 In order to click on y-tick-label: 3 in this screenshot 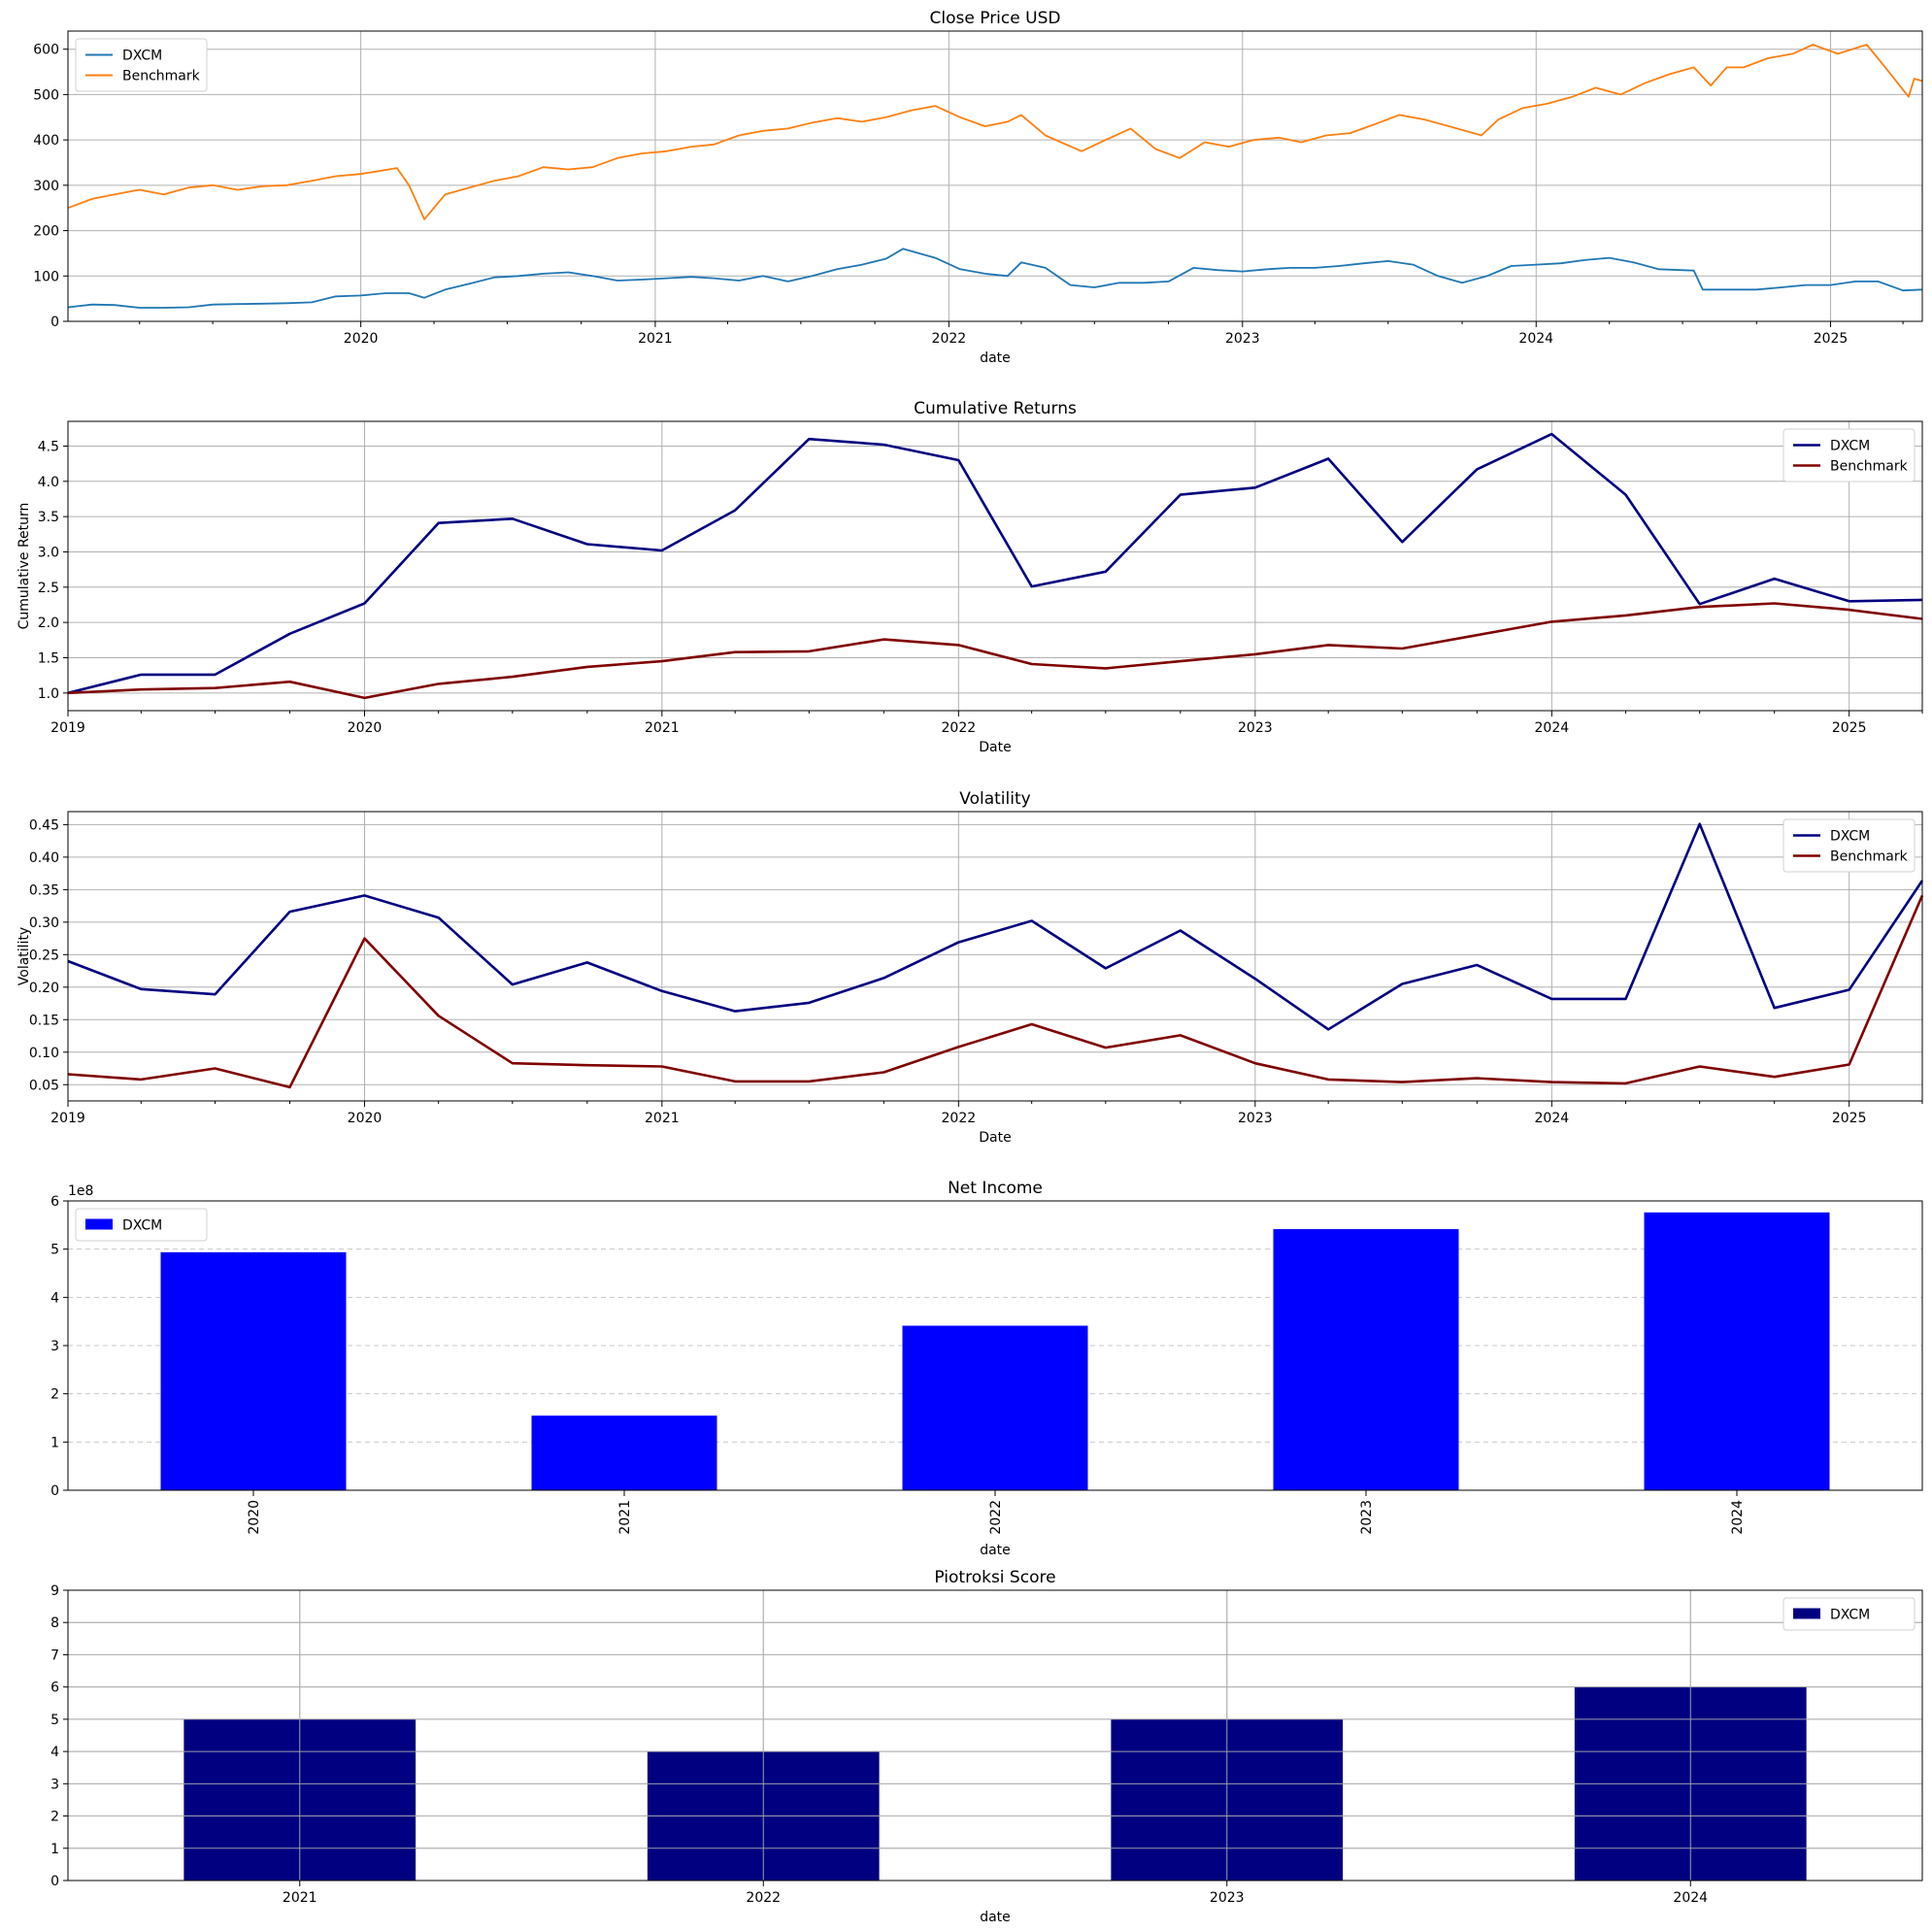, I will do `click(54, 1347)`.